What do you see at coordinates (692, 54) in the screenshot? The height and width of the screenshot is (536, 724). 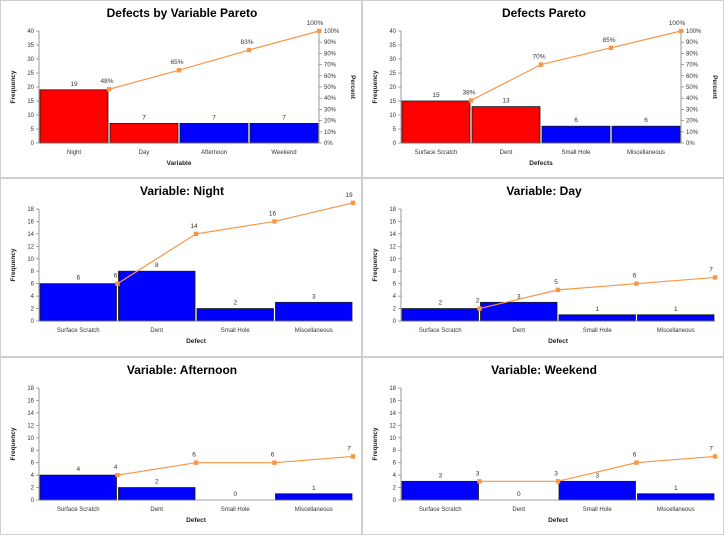 I see `y2-tick-label: 80%` at bounding box center [692, 54].